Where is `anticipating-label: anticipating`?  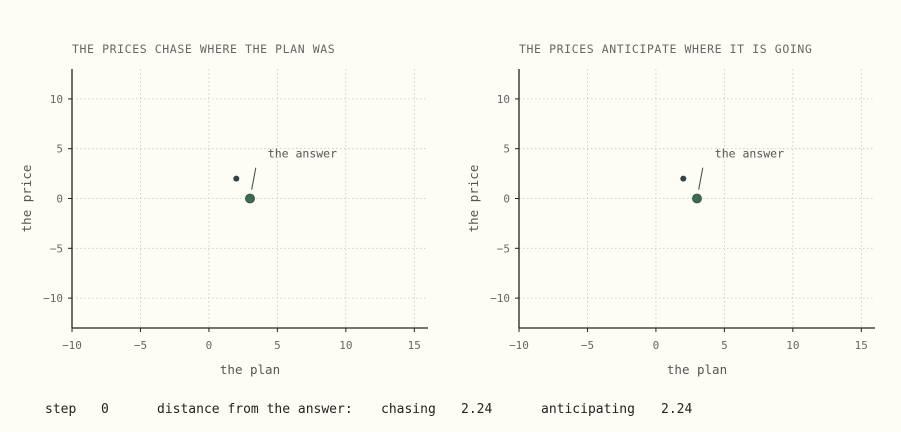 anticipating-label: anticipating is located at coordinates (588, 409).